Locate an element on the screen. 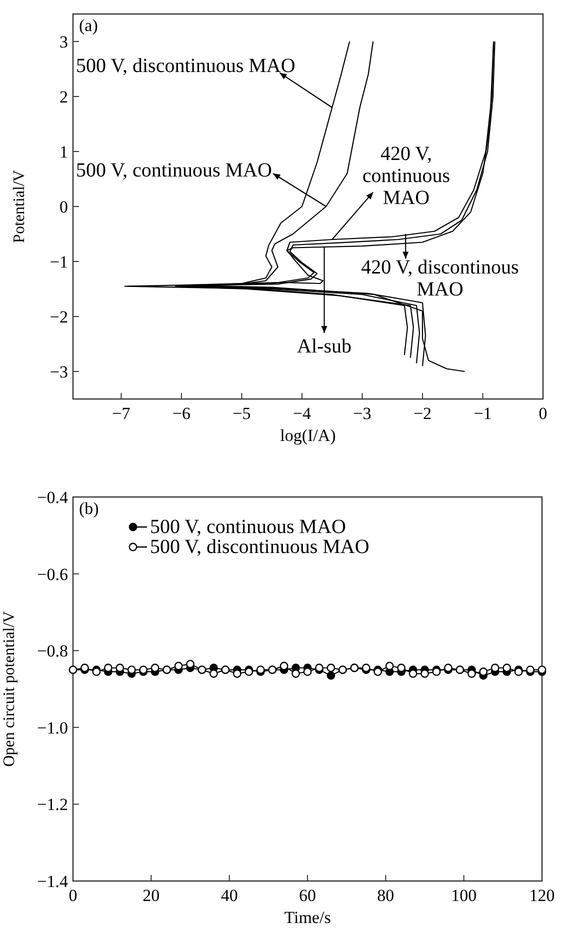 Image resolution: width=562 pixels, height=938 pixels. x-tick-label: −1 is located at coordinates (483, 413).